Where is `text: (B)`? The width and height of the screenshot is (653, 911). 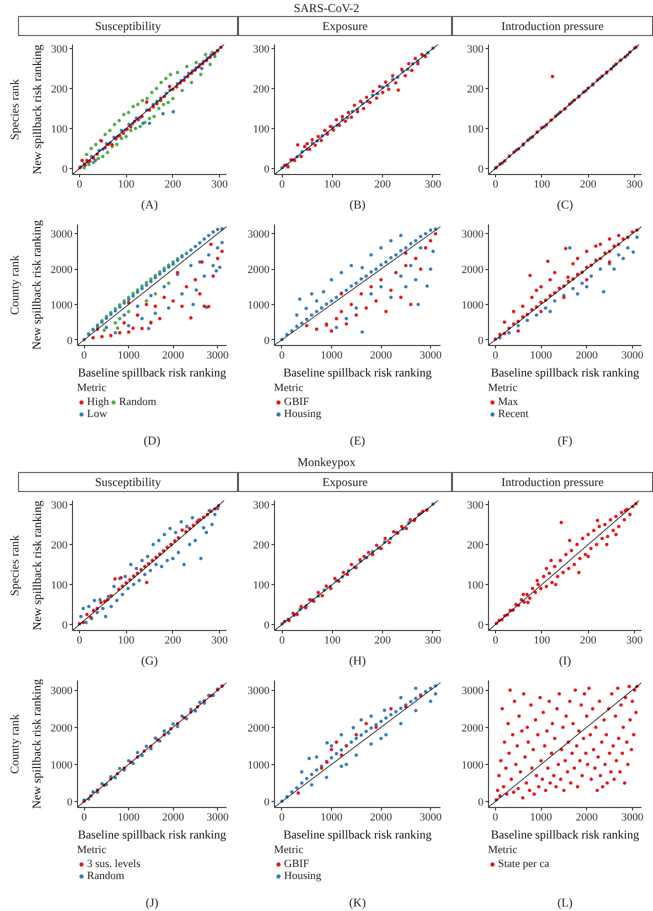 text: (B) is located at coordinates (358, 205).